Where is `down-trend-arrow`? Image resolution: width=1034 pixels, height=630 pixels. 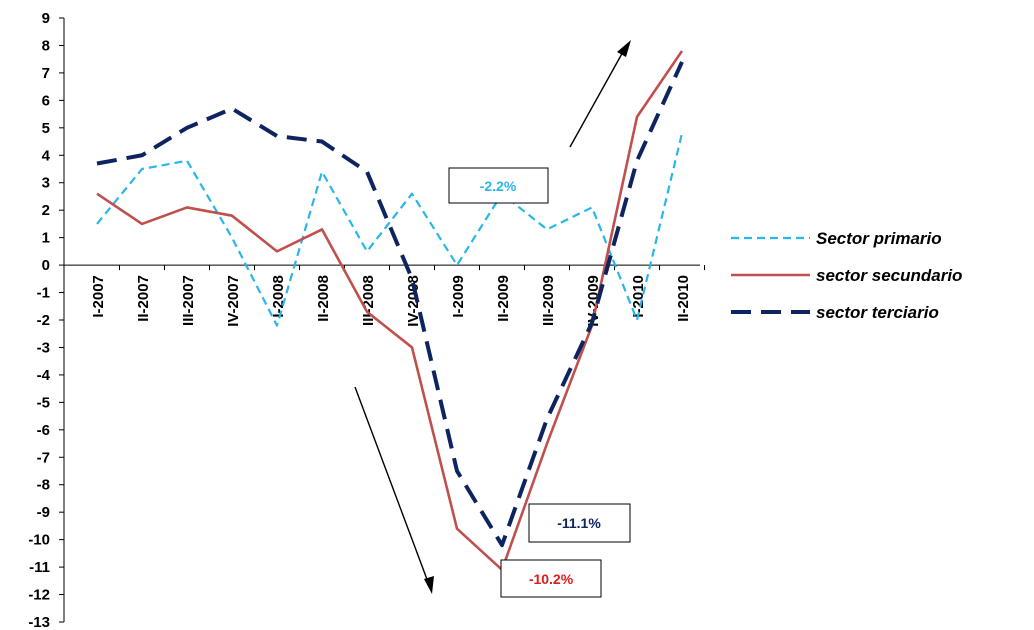 down-trend-arrow is located at coordinates (391, 484).